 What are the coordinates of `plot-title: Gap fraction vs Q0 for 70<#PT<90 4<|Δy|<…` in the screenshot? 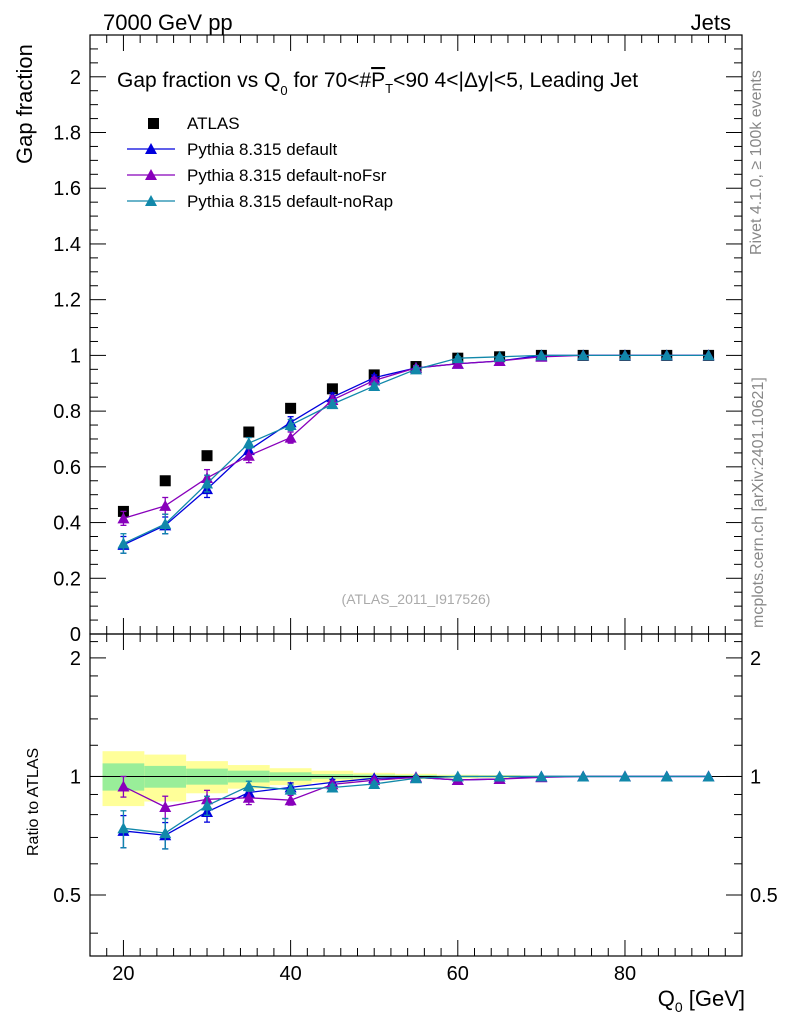 It's located at (377, 83).